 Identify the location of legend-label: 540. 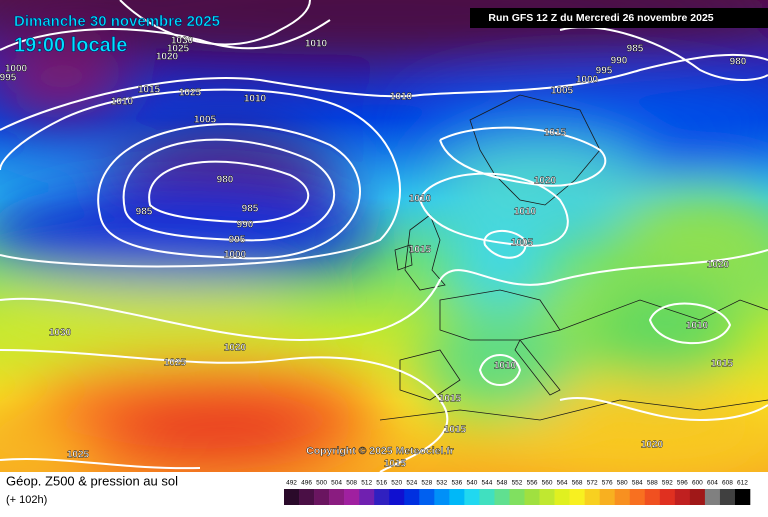
(471, 483).